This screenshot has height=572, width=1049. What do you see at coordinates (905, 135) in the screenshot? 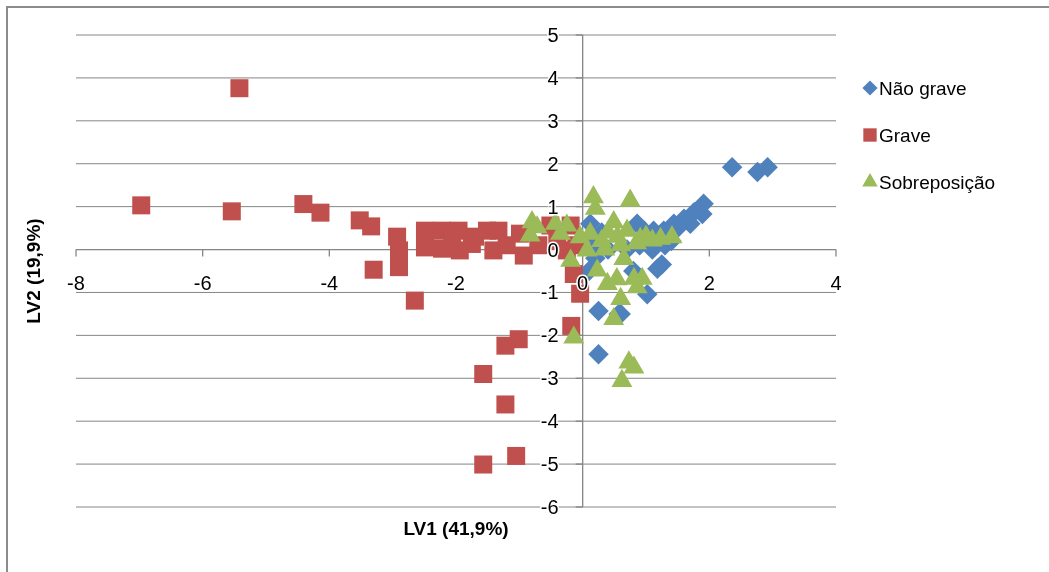
I see `legend-label: Grave` at bounding box center [905, 135].